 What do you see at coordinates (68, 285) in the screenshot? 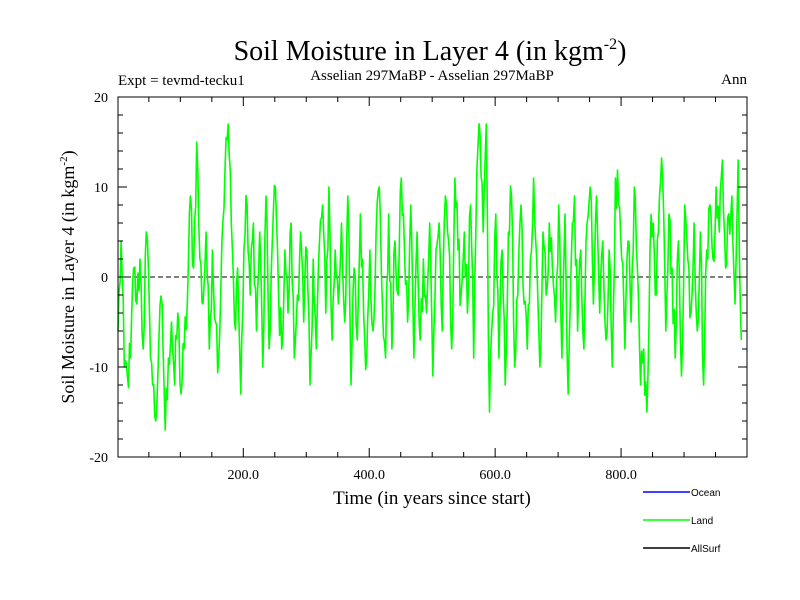
I see `y-axis-label-main: Soil Moisture in Layer 4 (in kgm` at bounding box center [68, 285].